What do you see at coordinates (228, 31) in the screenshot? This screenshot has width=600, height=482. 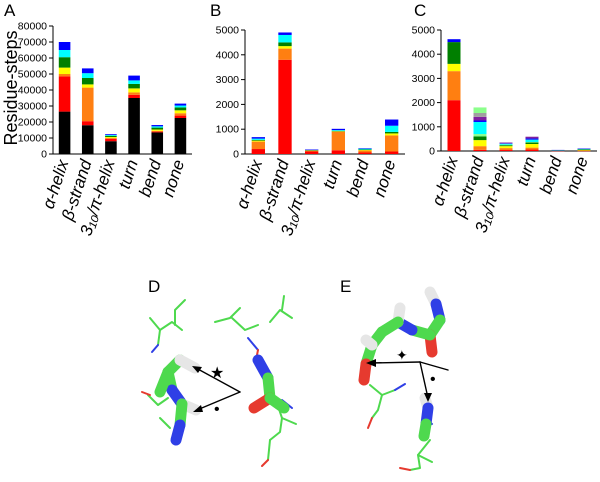 I see `y-tick-label: 5000` at bounding box center [228, 31].